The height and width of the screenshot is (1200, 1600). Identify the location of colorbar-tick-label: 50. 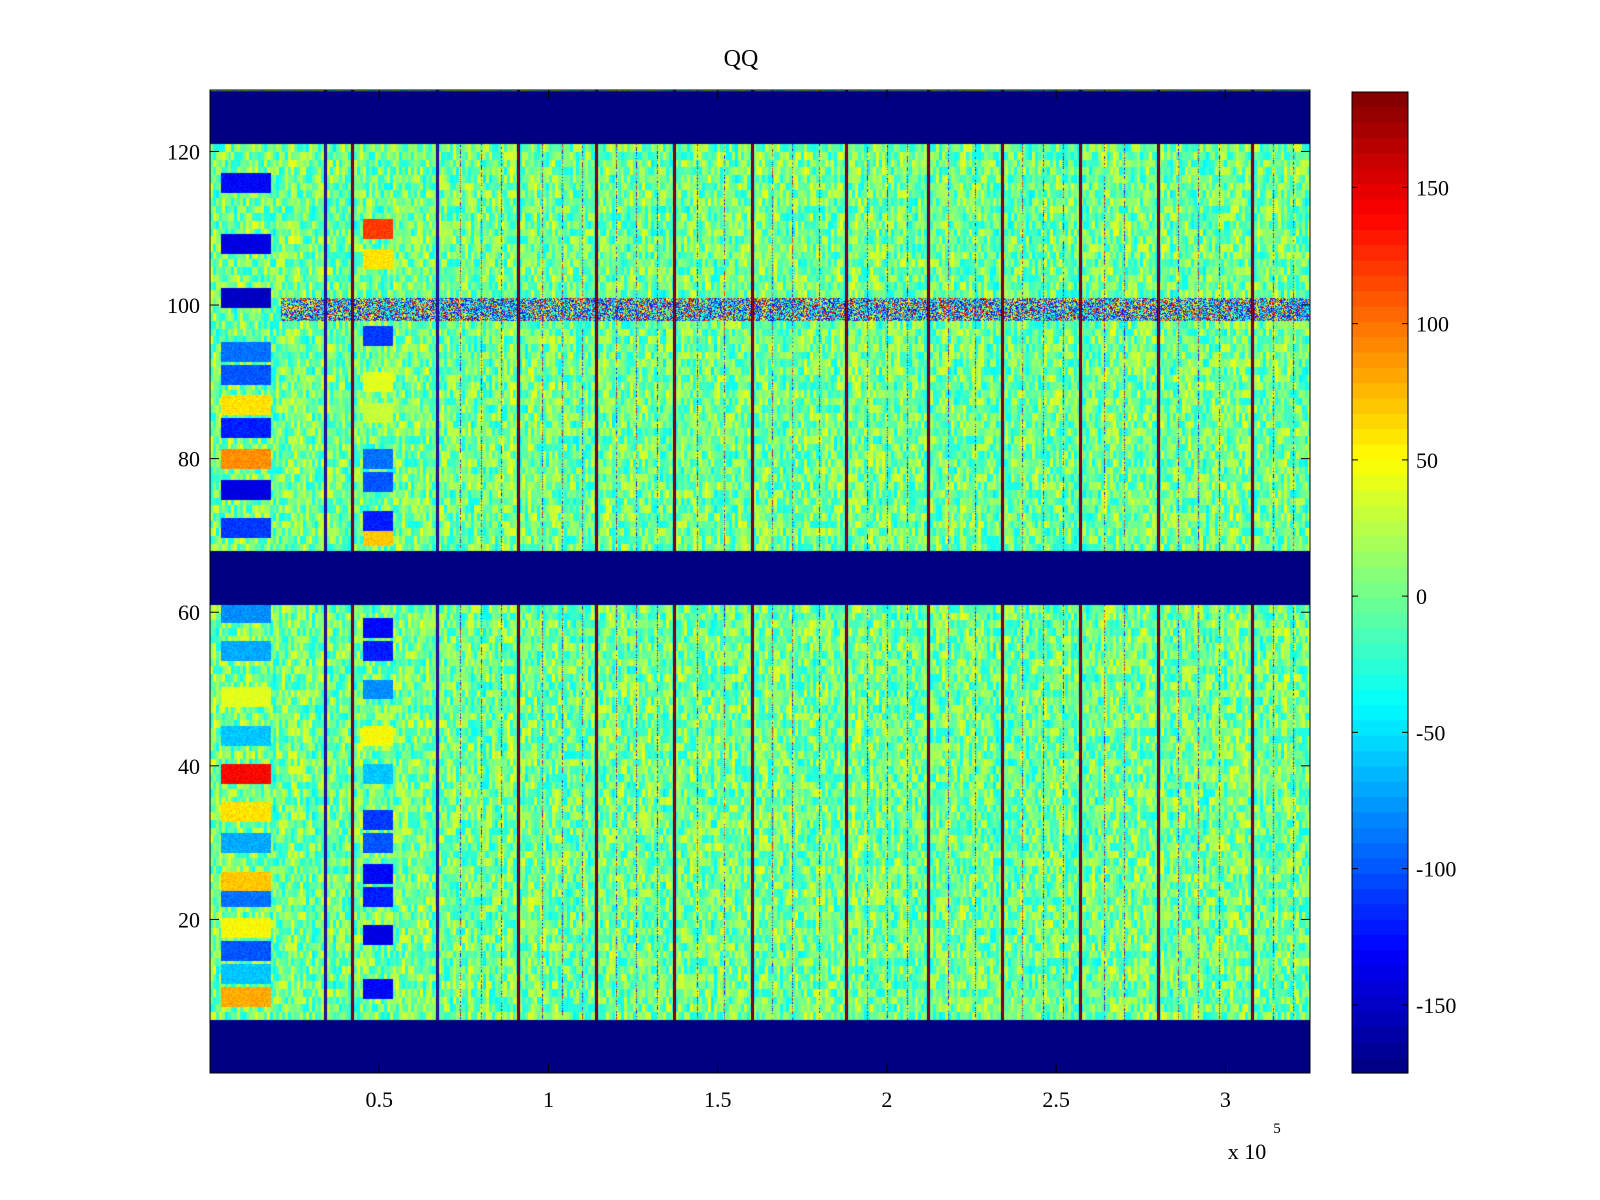
(1427, 460).